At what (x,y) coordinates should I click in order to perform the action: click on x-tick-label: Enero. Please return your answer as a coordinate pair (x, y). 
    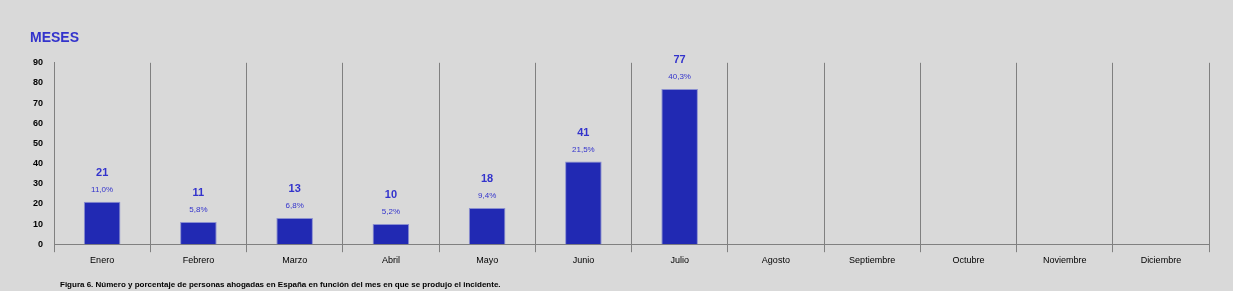
    Looking at the image, I should click on (102, 260).